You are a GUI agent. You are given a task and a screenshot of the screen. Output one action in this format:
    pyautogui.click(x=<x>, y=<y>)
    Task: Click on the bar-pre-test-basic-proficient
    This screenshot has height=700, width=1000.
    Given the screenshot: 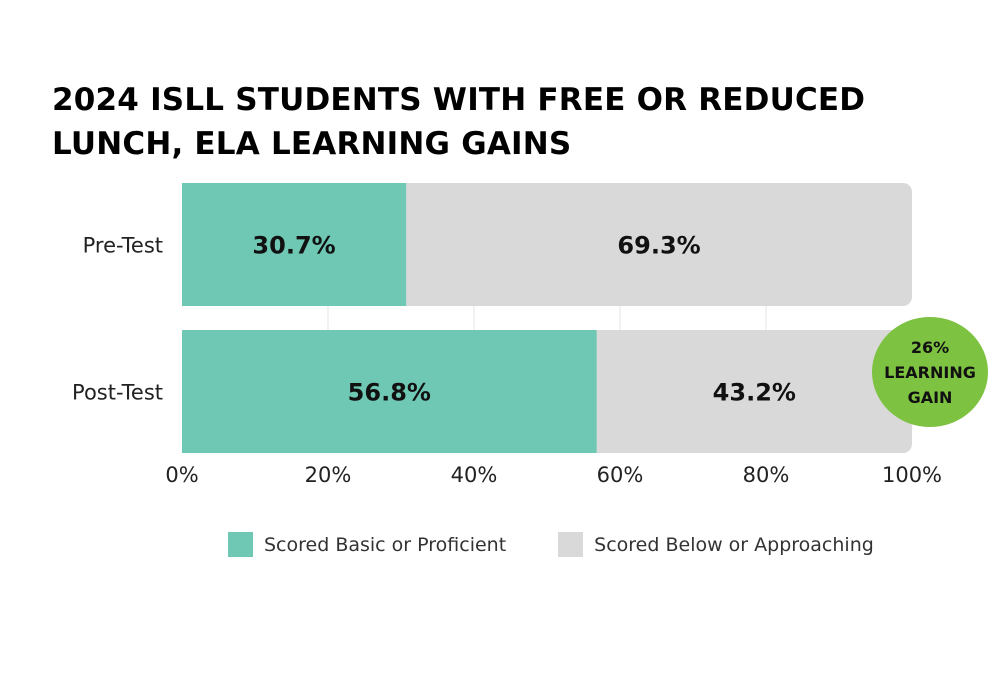 What is the action you would take?
    pyautogui.click(x=294, y=244)
    